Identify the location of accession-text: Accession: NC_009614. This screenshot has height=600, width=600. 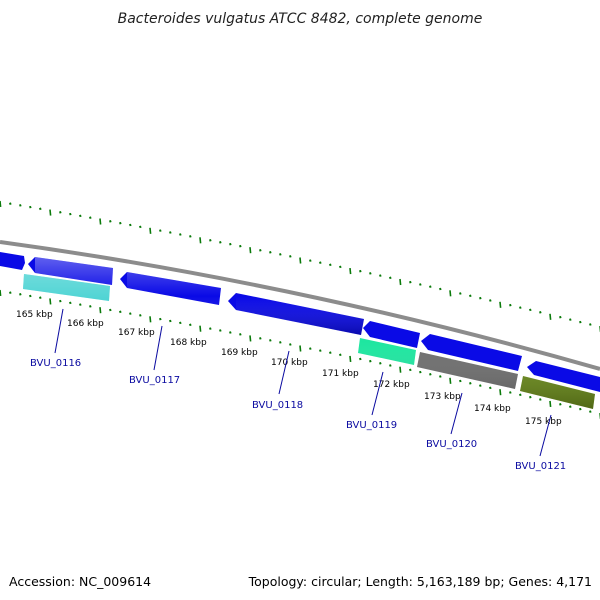
(80, 581).